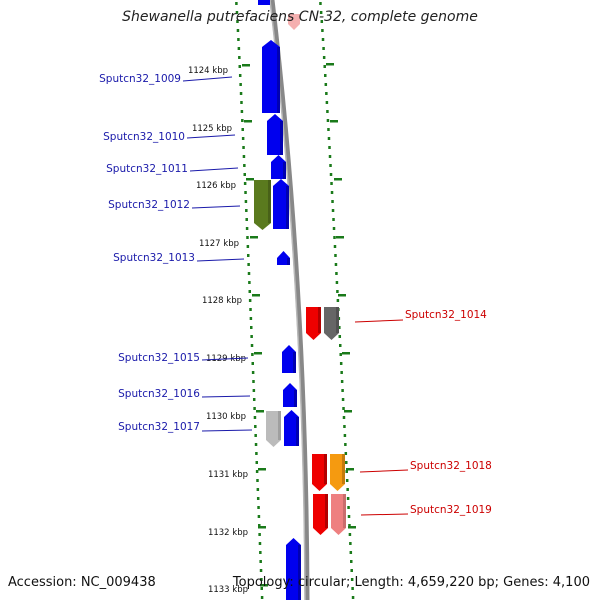 This screenshot has width=600, height=600. What do you see at coordinates (446, 315) in the screenshot?
I see `gene-label: Sputcn32_1014` at bounding box center [446, 315].